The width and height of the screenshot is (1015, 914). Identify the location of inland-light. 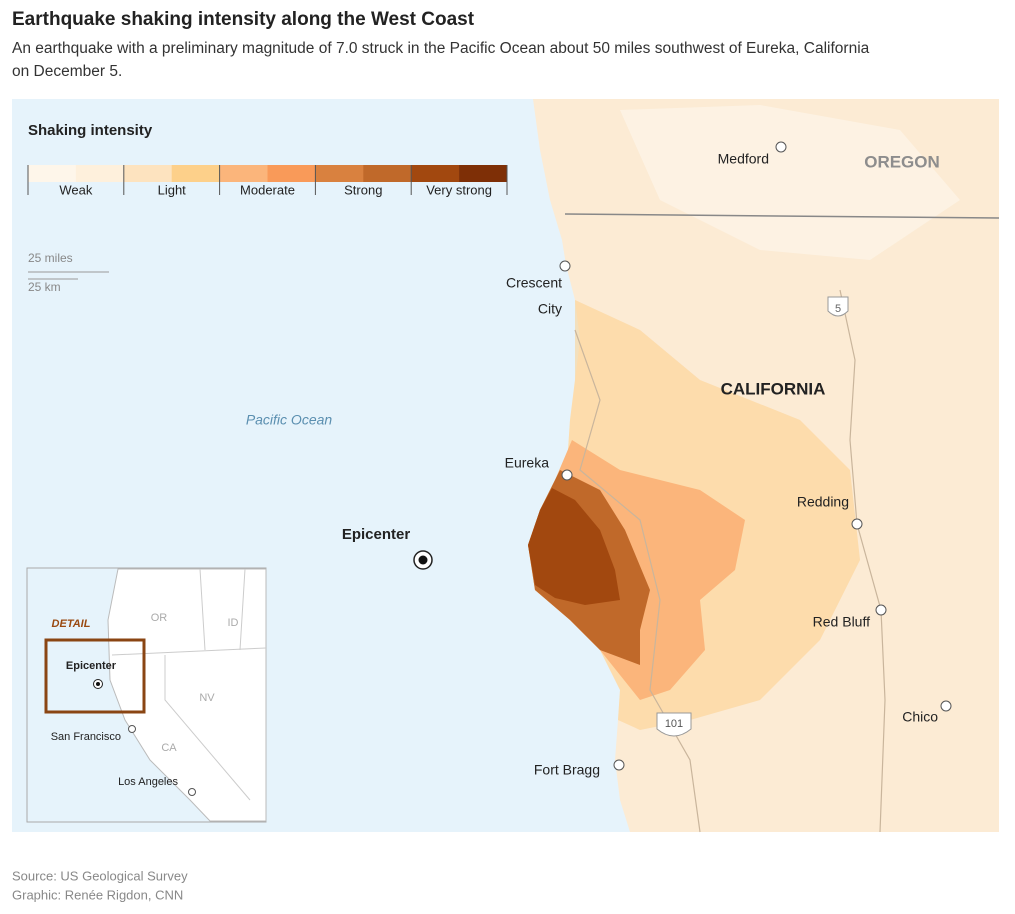
(790, 182).